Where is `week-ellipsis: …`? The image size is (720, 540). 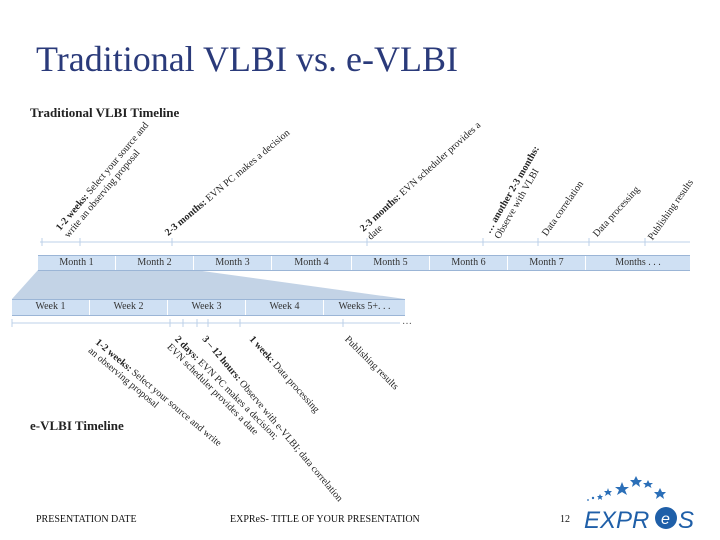 week-ellipsis: … is located at coordinates (407, 321).